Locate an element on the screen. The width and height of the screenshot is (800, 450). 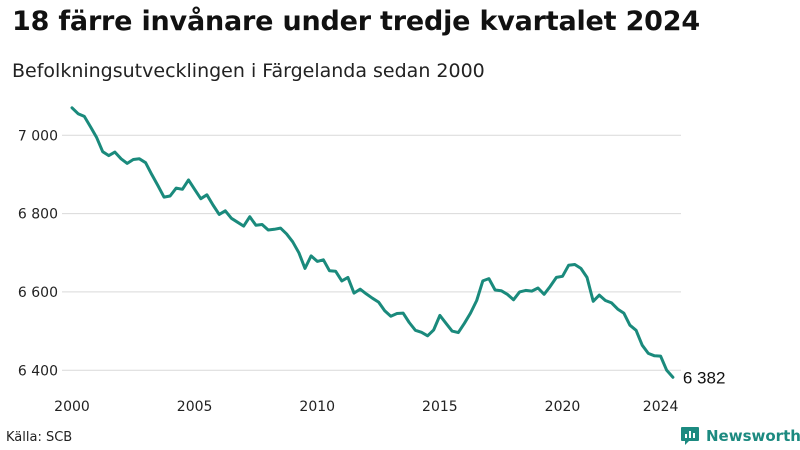
y-axis-tick-labels: 6 400 6 600 6 800 7 000 is located at coordinates (38, 253).